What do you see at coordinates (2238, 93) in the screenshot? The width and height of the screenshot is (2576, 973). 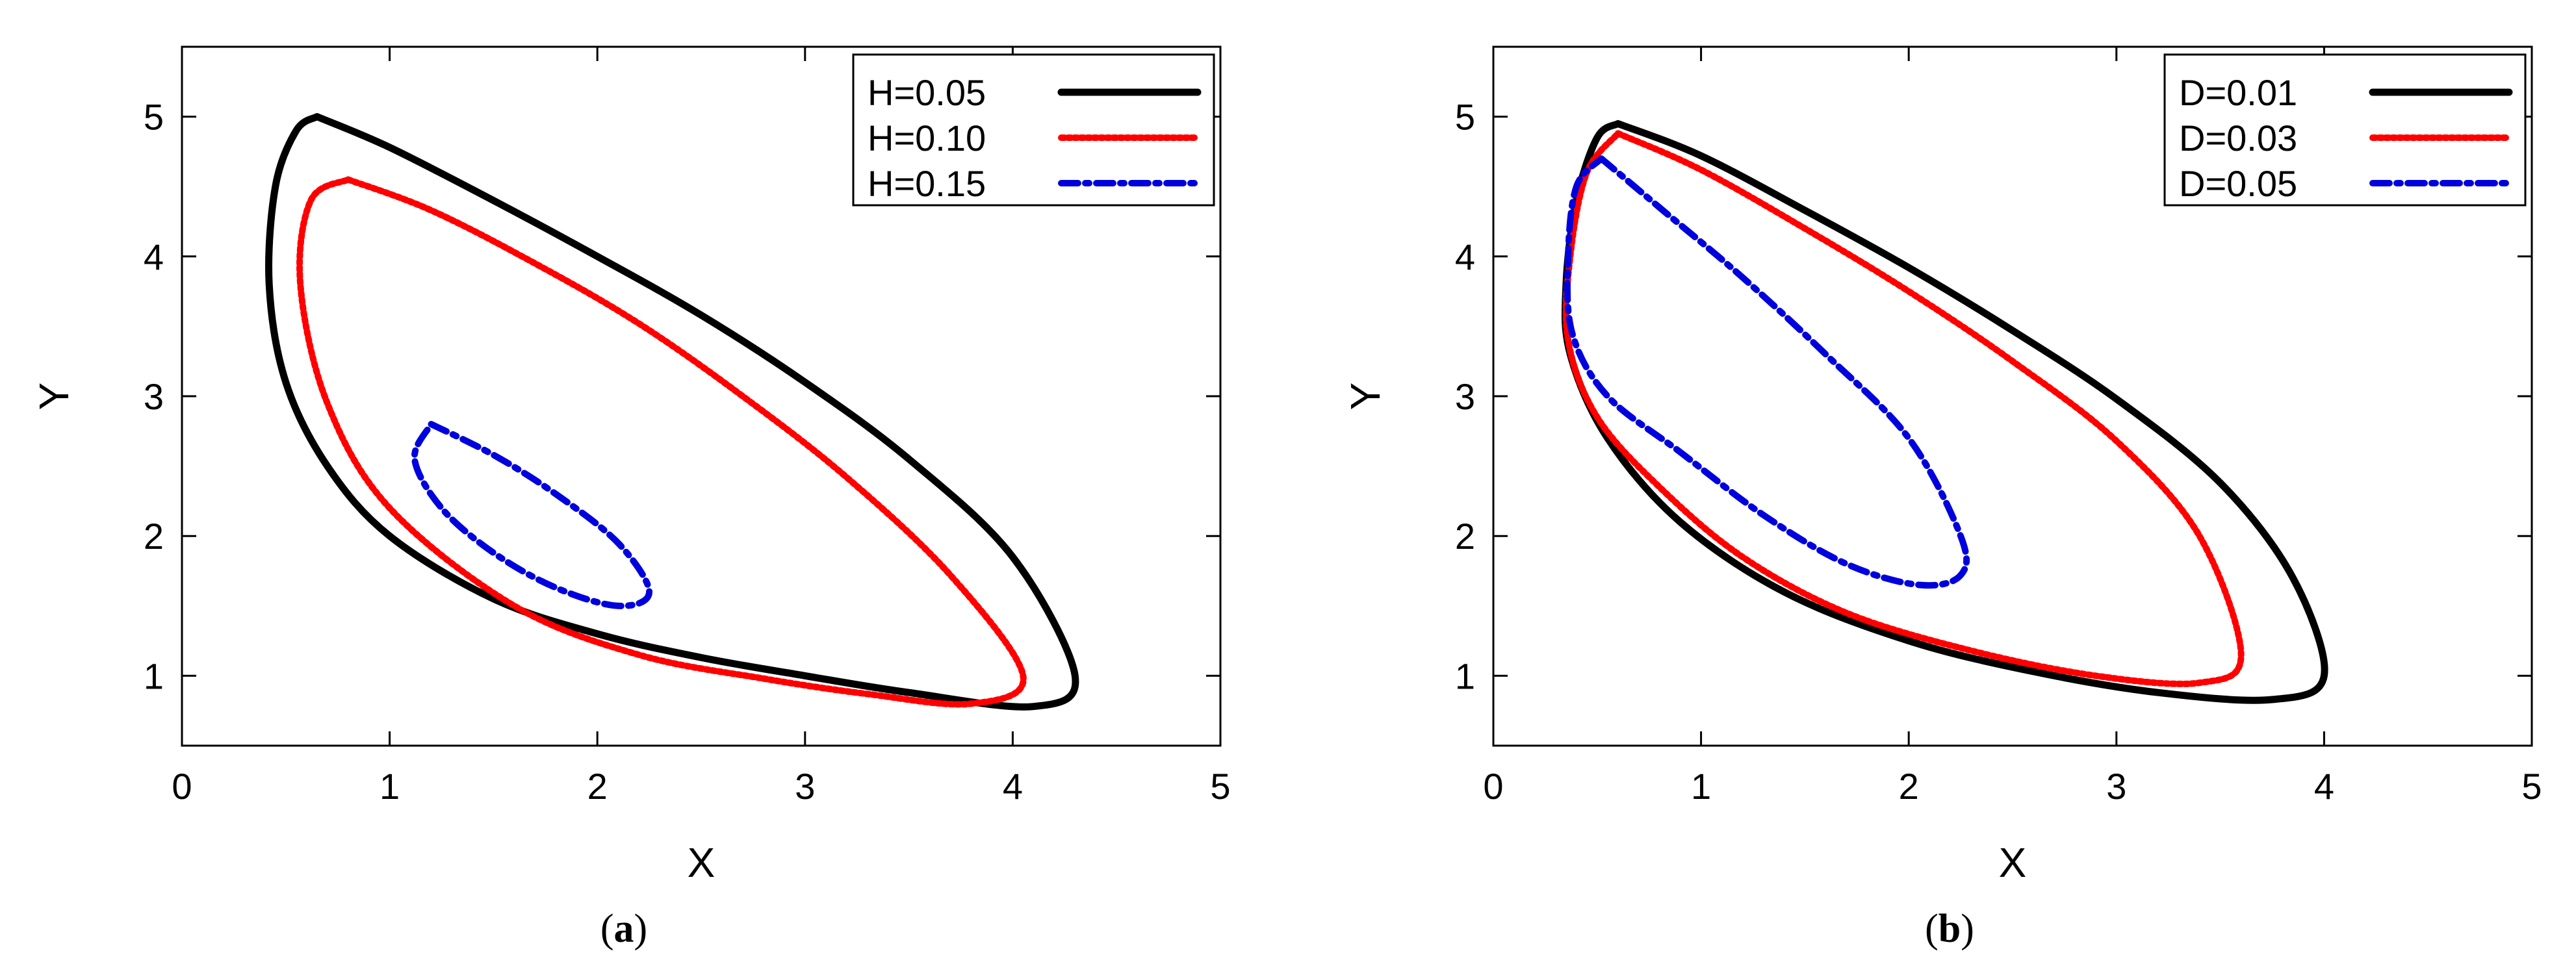 I see `legend-entry-label: D=0.01` at bounding box center [2238, 93].